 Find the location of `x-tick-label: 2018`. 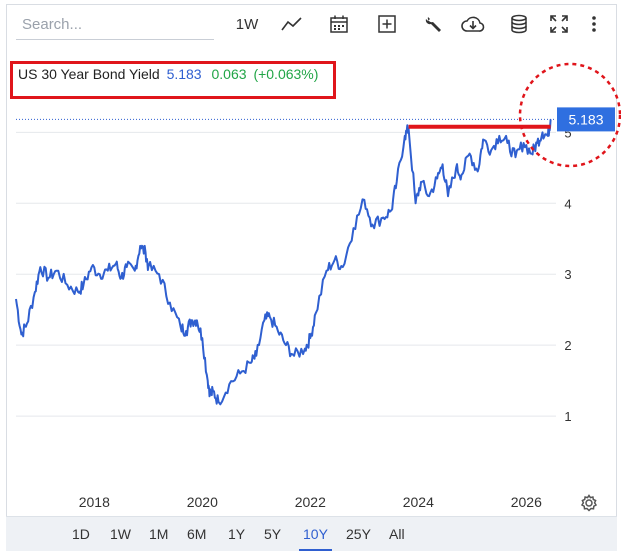

x-tick-label: 2018 is located at coordinates (94, 502).